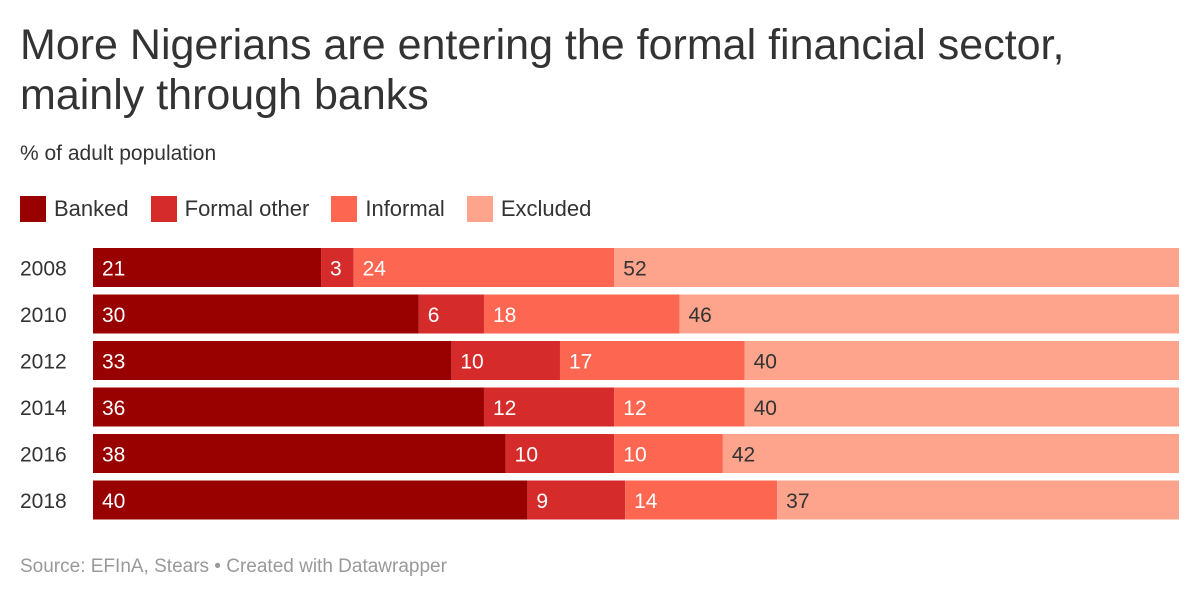  Describe the element at coordinates (207, 267) in the screenshot. I see `bar-banked-2008` at that location.